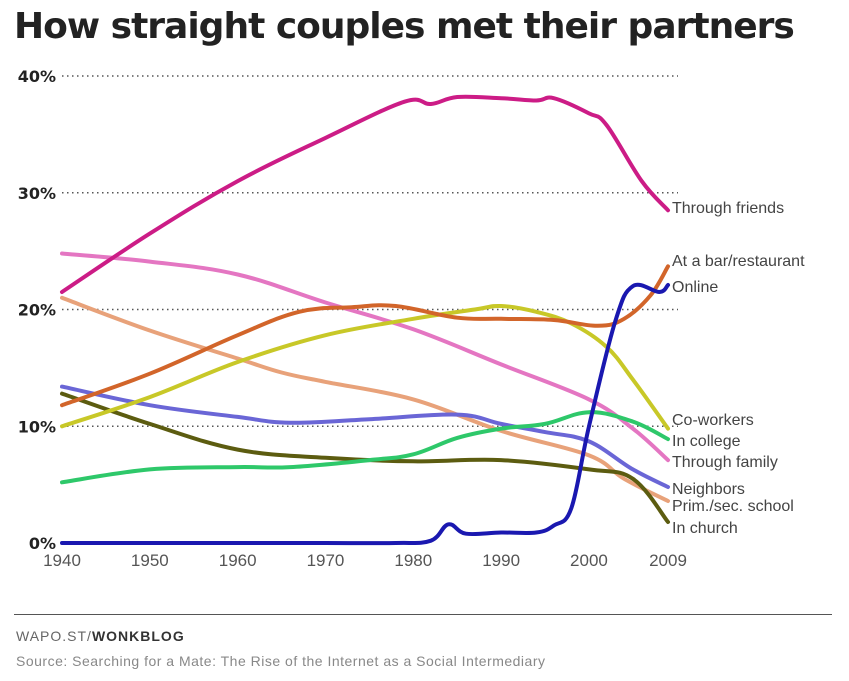 The image size is (849, 681). I want to click on y-tick-label: 10%, so click(37, 426).